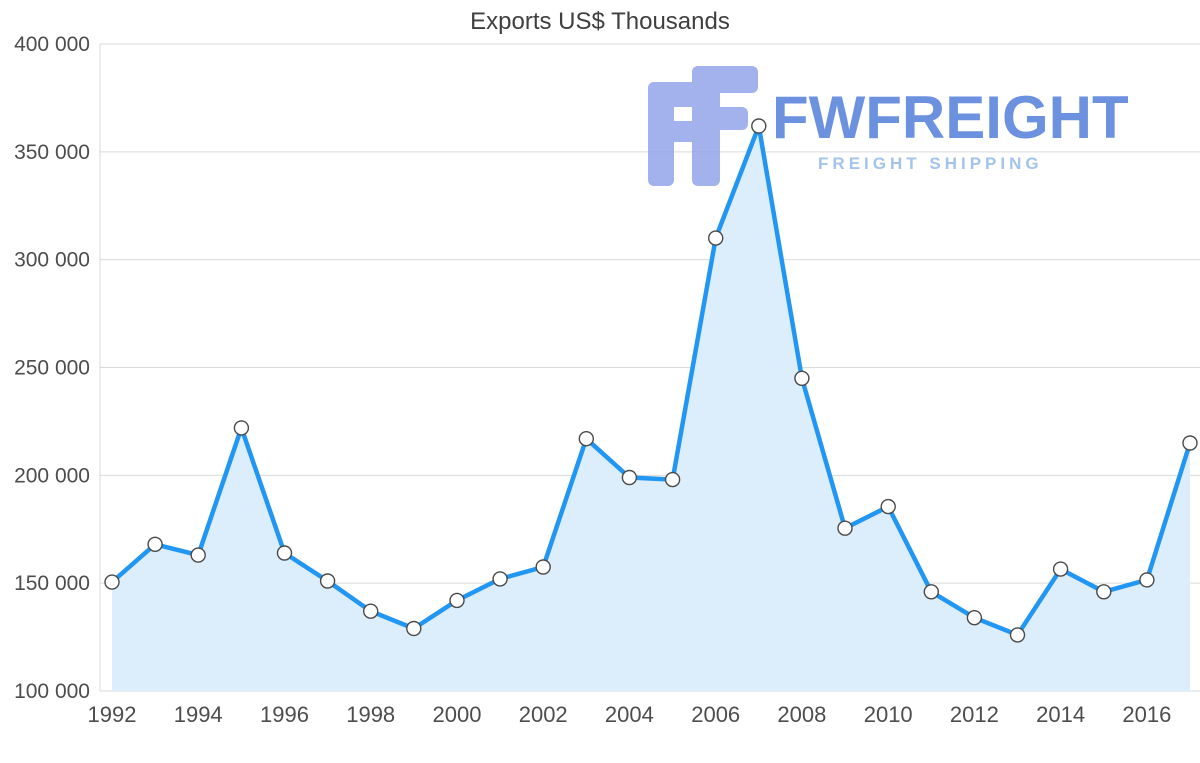 This screenshot has height=763, width=1200. What do you see at coordinates (52, 475) in the screenshot?
I see `y-axis-tick-label: 200 000` at bounding box center [52, 475].